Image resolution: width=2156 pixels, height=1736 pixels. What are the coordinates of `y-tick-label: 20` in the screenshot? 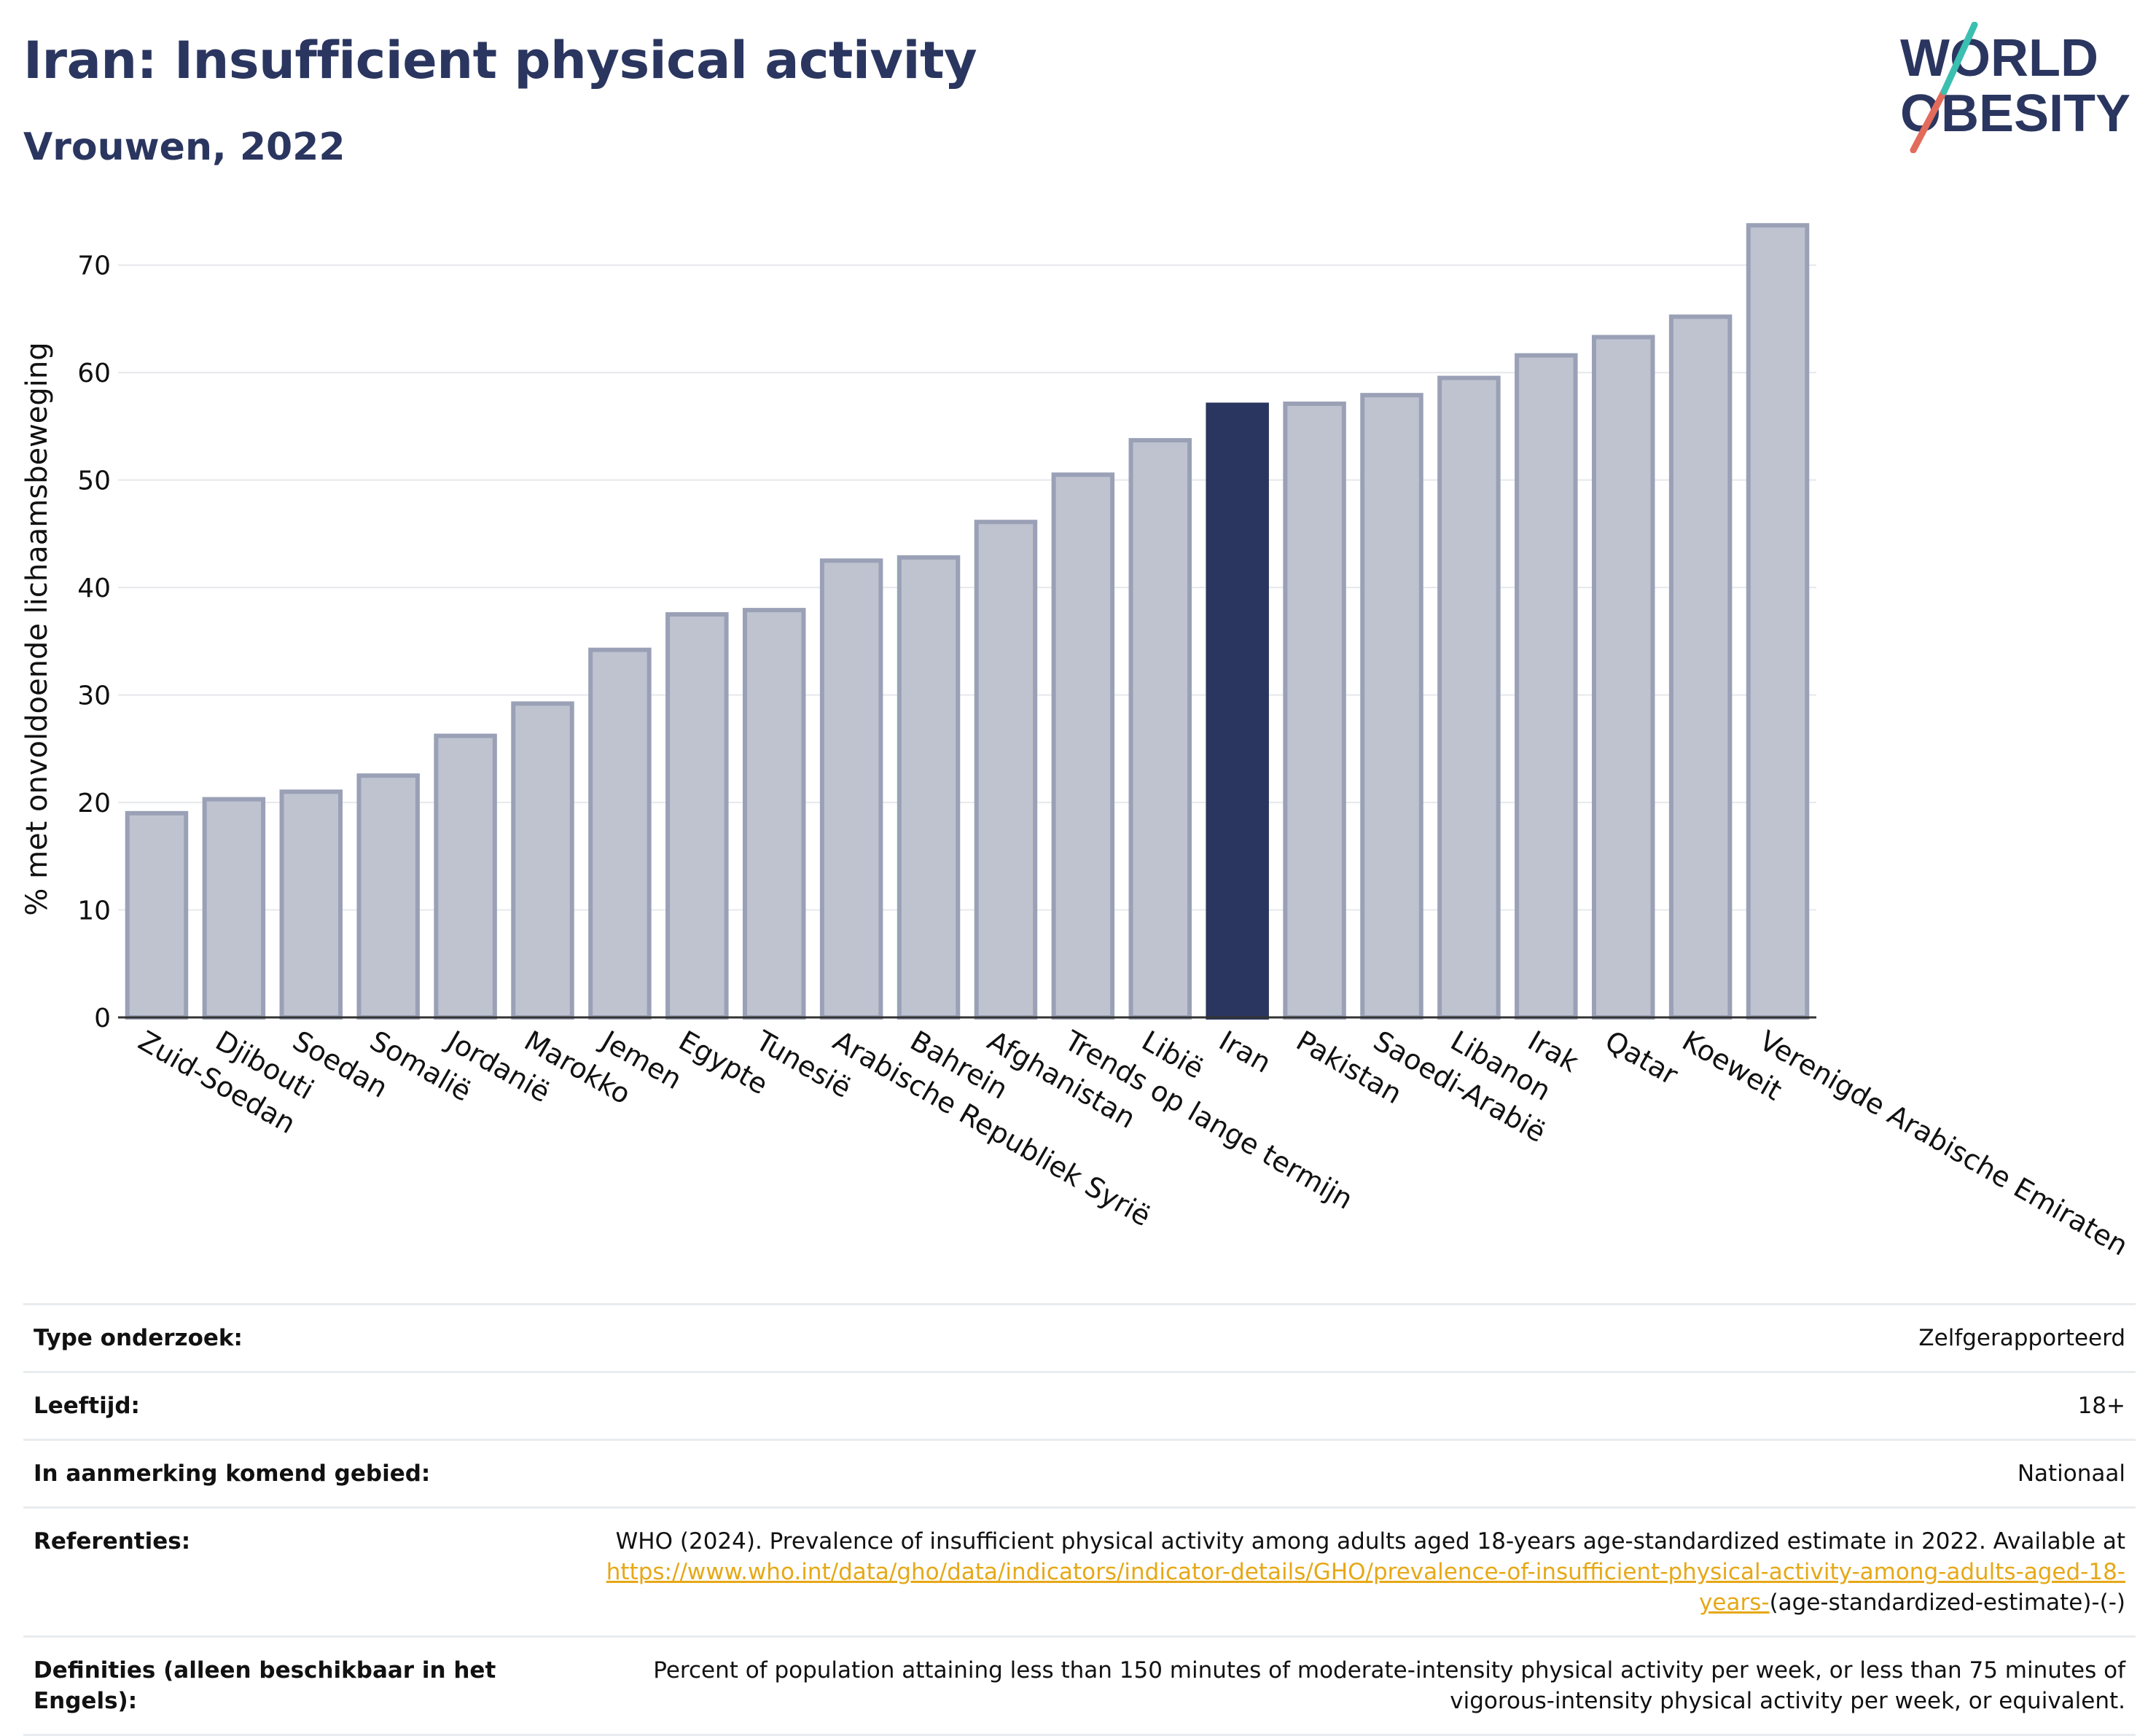 It's located at (94, 803).